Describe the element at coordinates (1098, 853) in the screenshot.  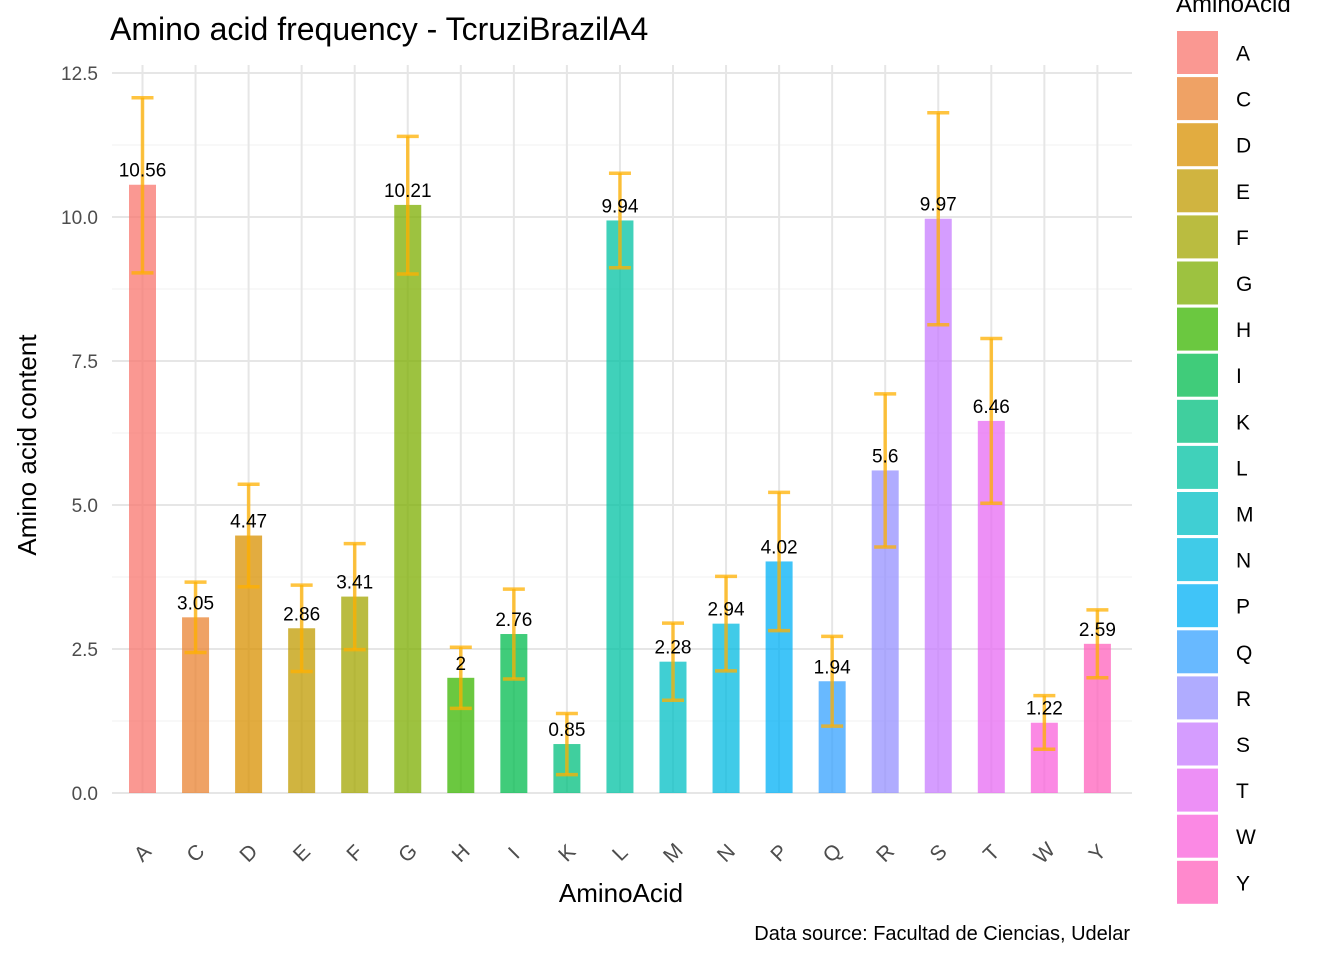
I see `x-tick-label-Y: Y` at that location.